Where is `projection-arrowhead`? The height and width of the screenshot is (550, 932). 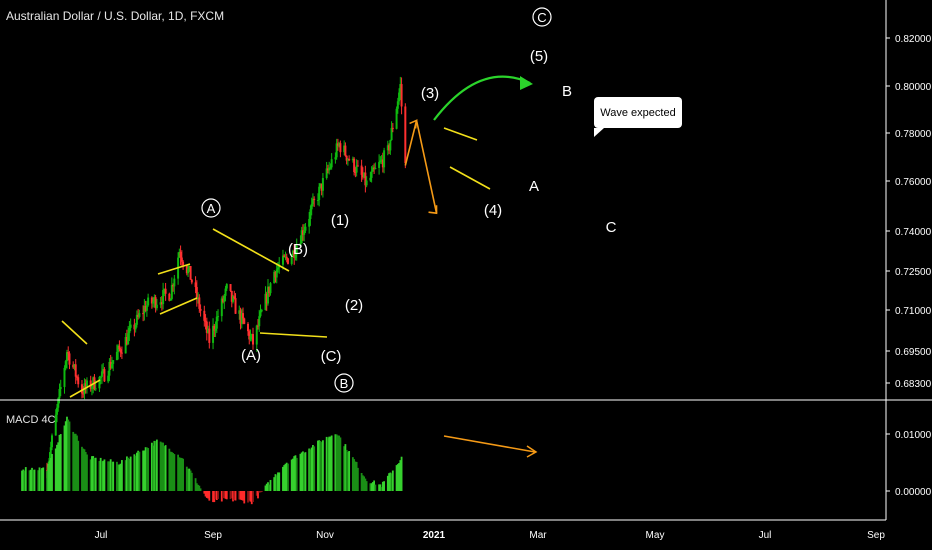
projection-arrowhead is located at coordinates (433, 210).